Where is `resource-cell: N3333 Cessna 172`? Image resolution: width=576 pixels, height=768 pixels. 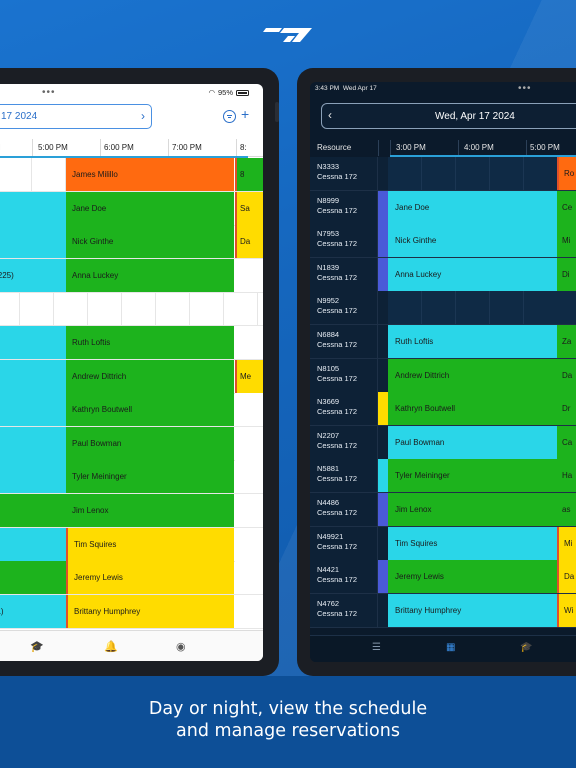 resource-cell: N3333 Cessna 172 is located at coordinates (344, 173).